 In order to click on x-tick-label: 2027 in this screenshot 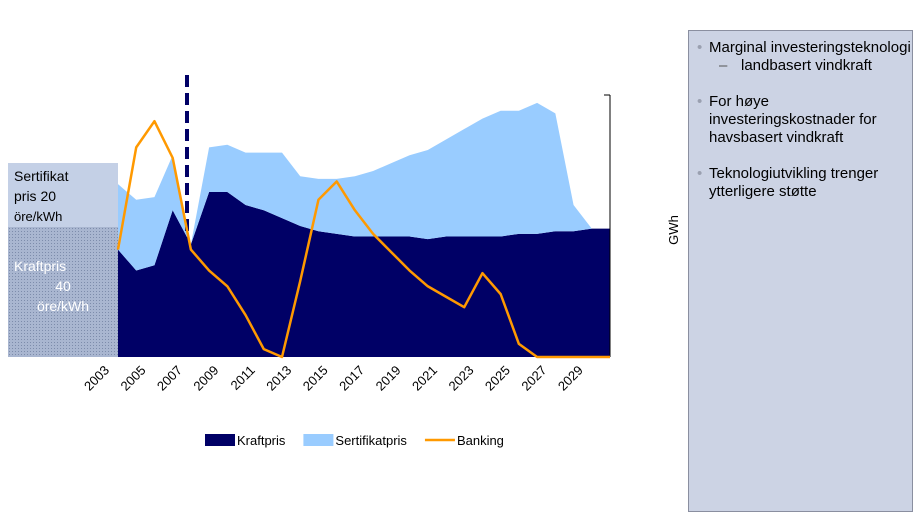, I will do `click(533, 378)`.